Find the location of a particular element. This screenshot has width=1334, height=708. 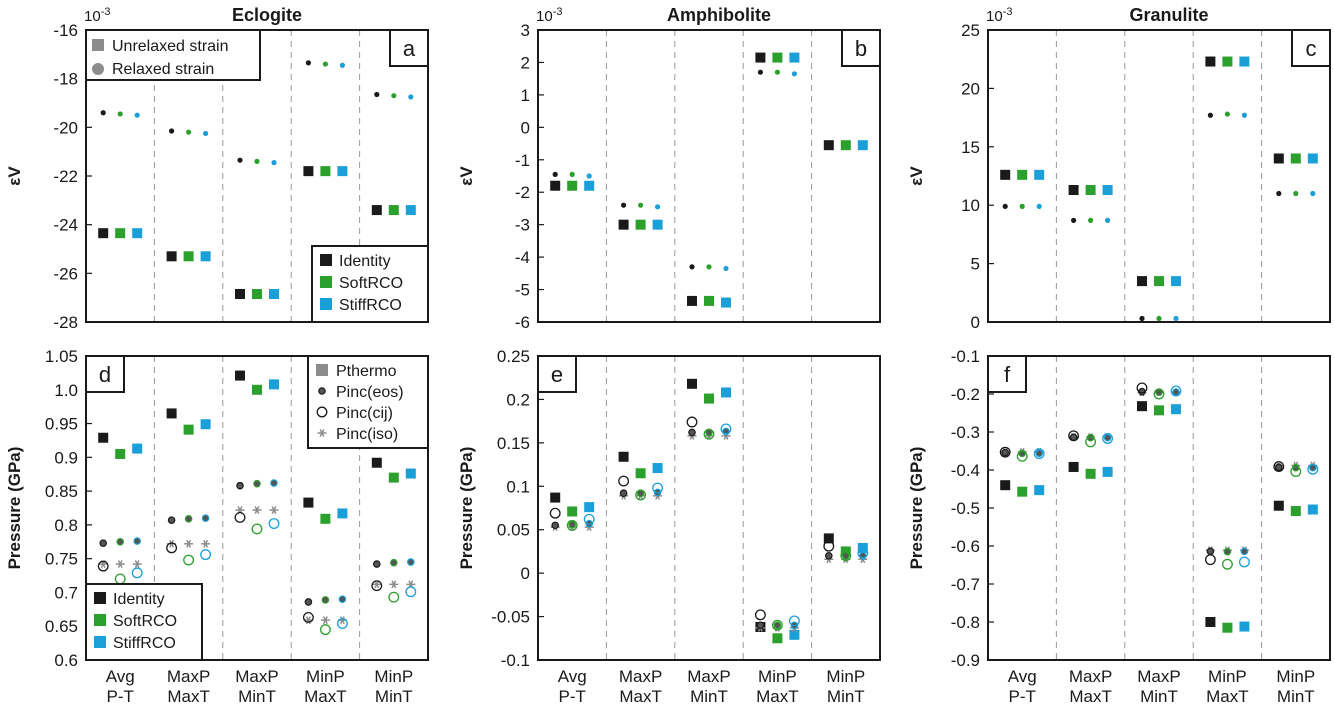

legend-models-bottom: Identity SoftRCO StiffRCO is located at coordinates (144, 622).